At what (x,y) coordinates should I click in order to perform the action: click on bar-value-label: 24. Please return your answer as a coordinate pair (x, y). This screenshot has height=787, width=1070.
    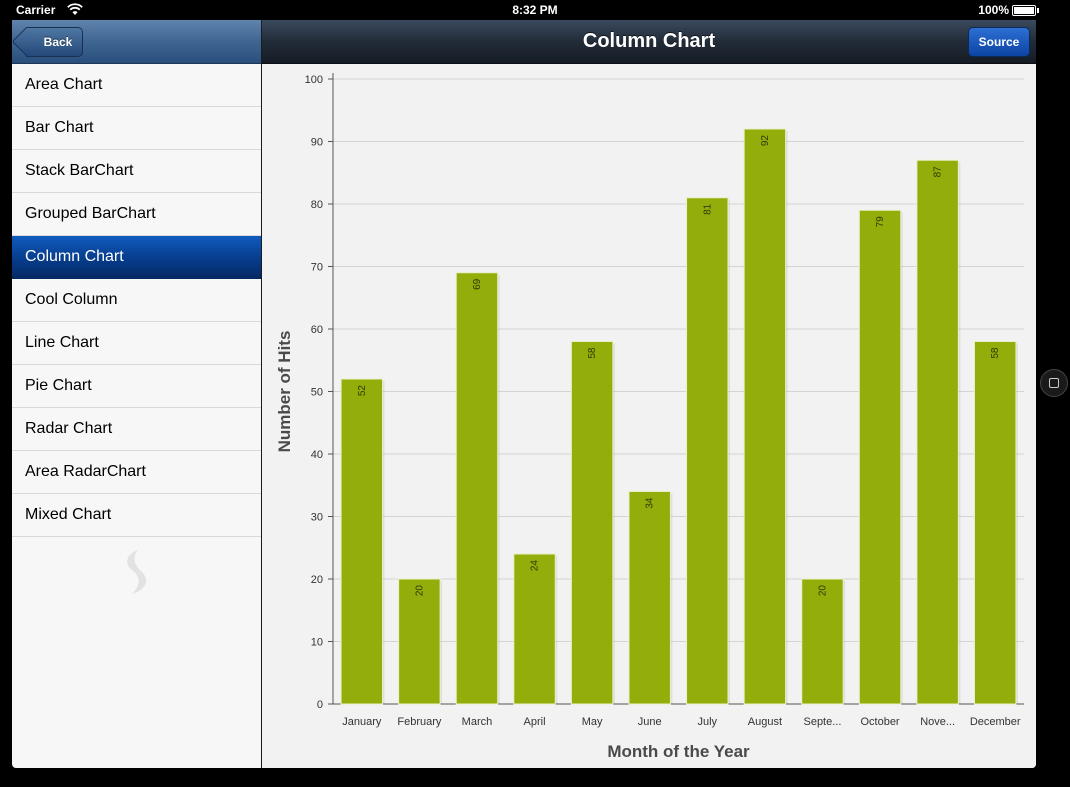
    Looking at the image, I should click on (535, 566).